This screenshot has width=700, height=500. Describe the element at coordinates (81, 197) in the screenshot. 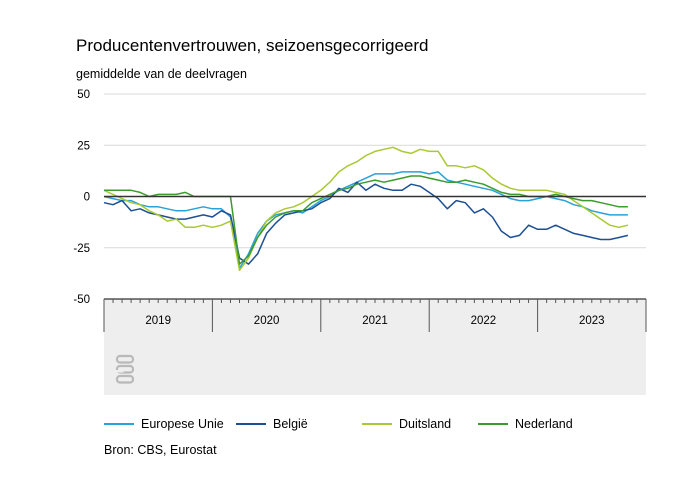

I see `y-axis: 50 25 0 -25 -50` at that location.